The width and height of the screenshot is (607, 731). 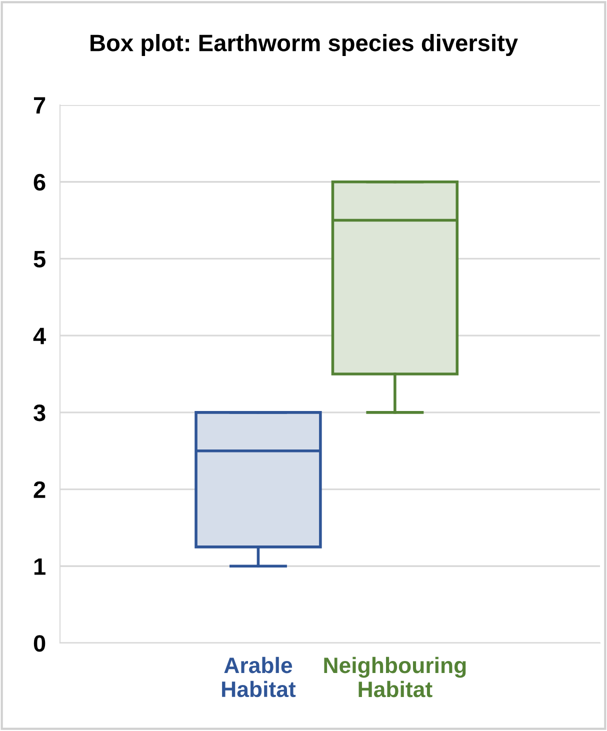 I want to click on y-tick-label: 2, so click(x=40, y=489).